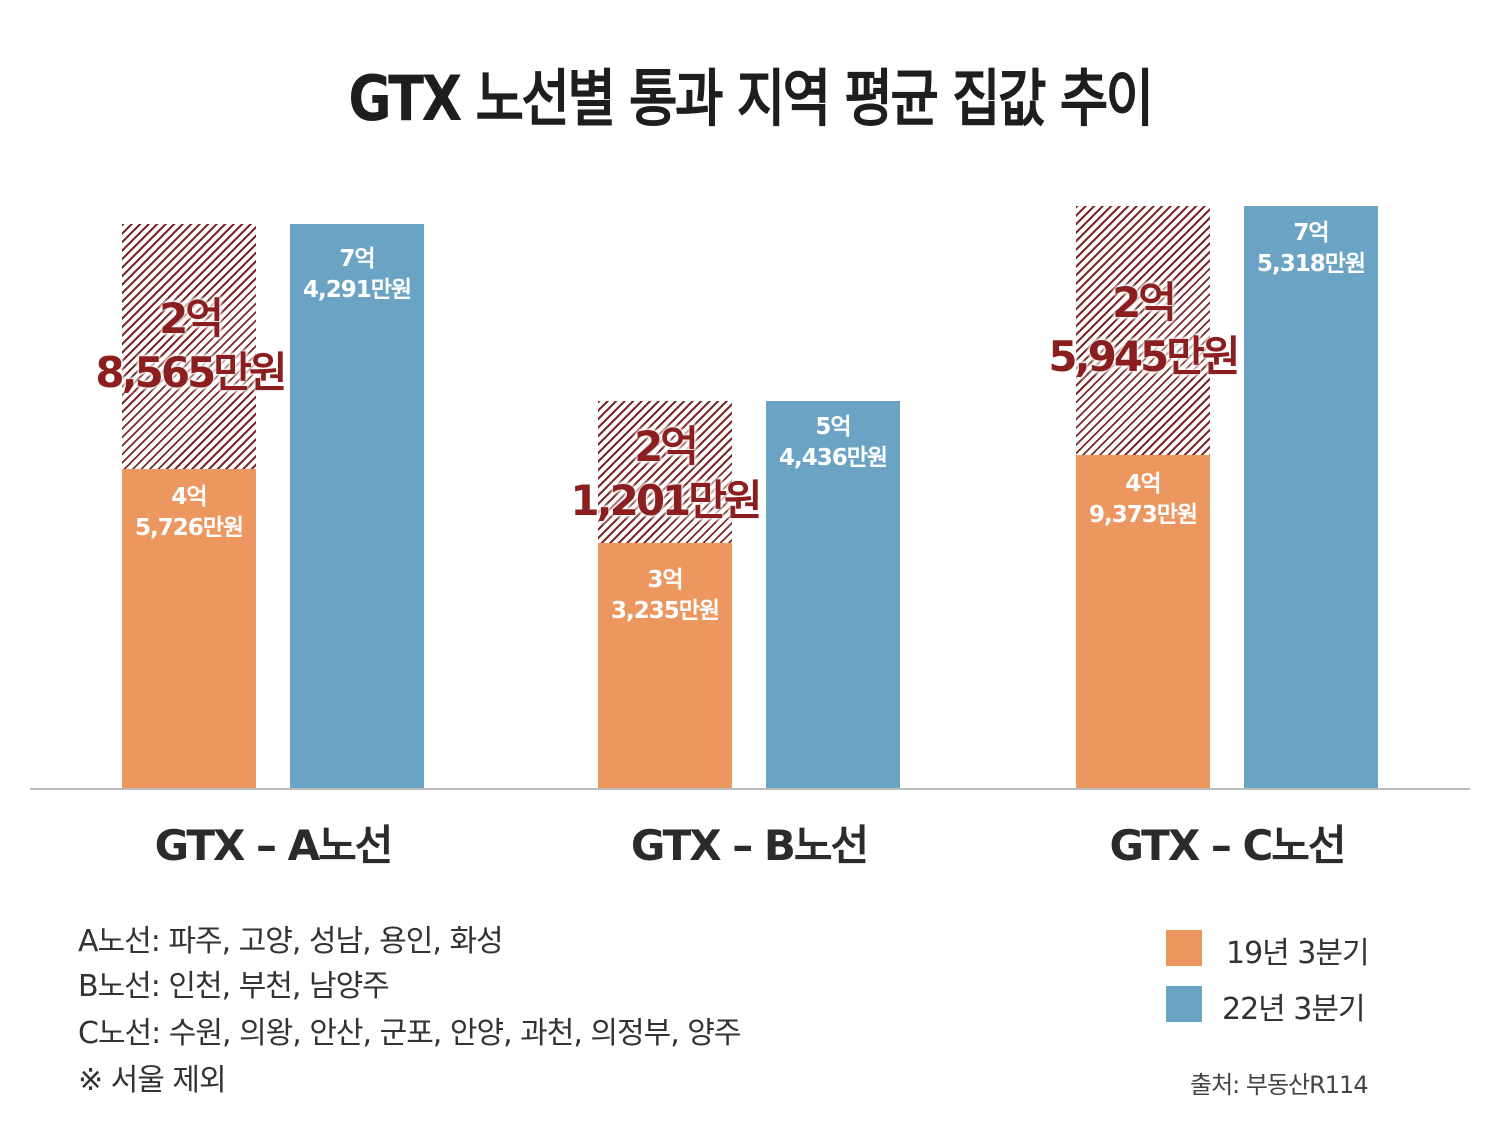 The width and height of the screenshot is (1500, 1124). Describe the element at coordinates (409, 1033) in the screenshot. I see `note-line-c: C노선: 수원, 의왕, 안산, 군포, 안양, 과천, 의정부, 양주` at that location.